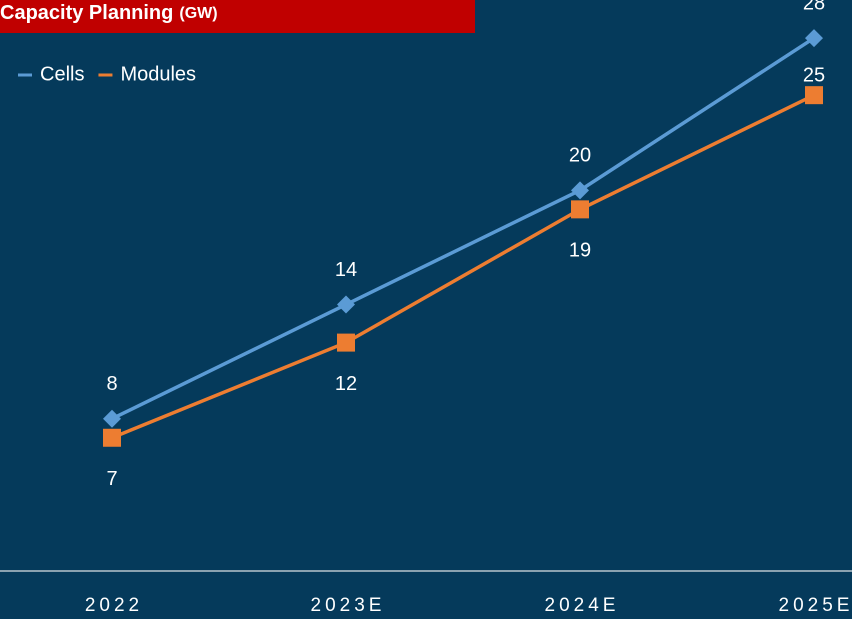  I want to click on x-tick-label: 2022, so click(114, 605).